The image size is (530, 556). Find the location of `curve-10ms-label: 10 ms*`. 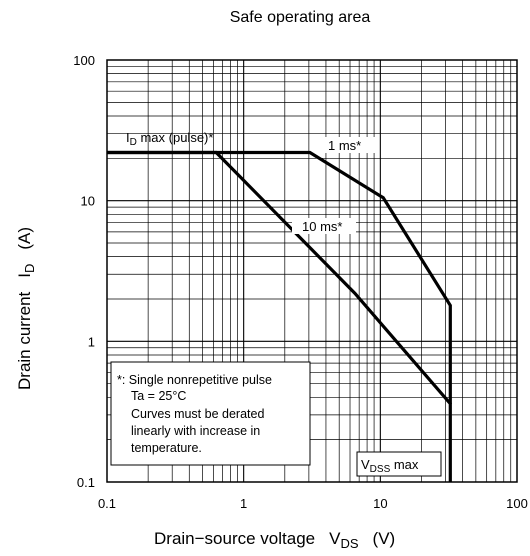

curve-10ms-label: 10 ms* is located at coordinates (322, 226).